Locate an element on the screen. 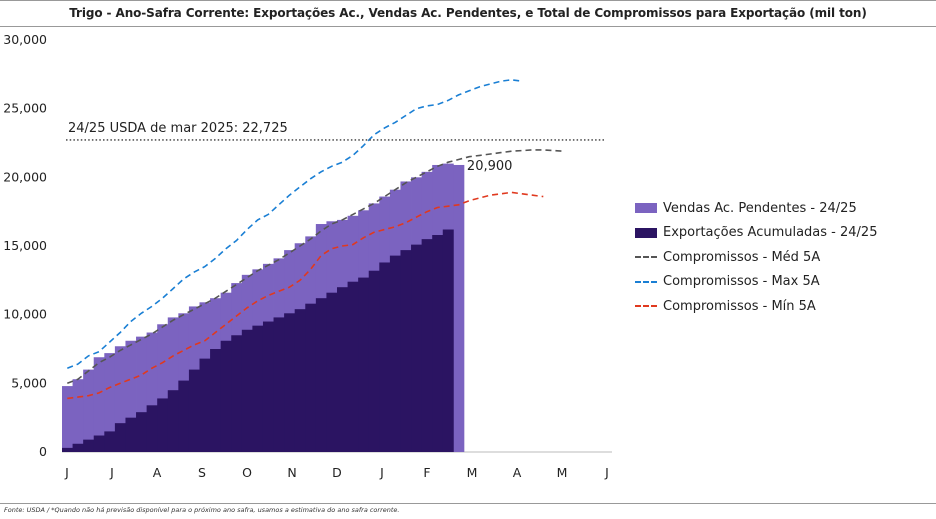  x-tick-label: O is located at coordinates (247, 472).